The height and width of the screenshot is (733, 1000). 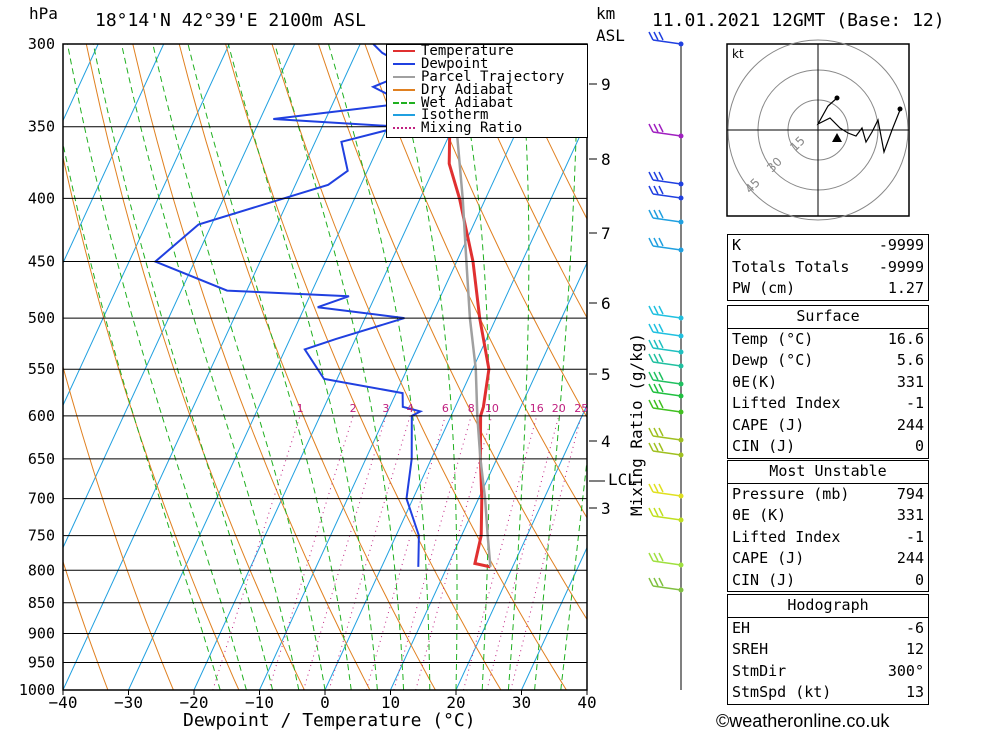 What do you see at coordinates (467, 51) in the screenshot?
I see `legend-label: Temperature` at bounding box center [467, 51].